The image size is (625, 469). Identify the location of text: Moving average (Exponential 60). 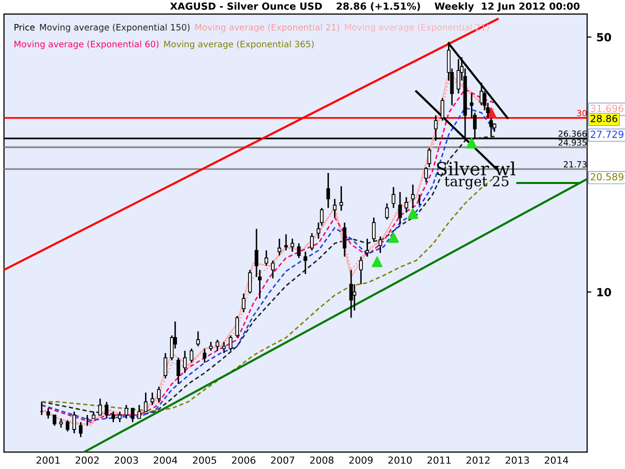
(86, 45).